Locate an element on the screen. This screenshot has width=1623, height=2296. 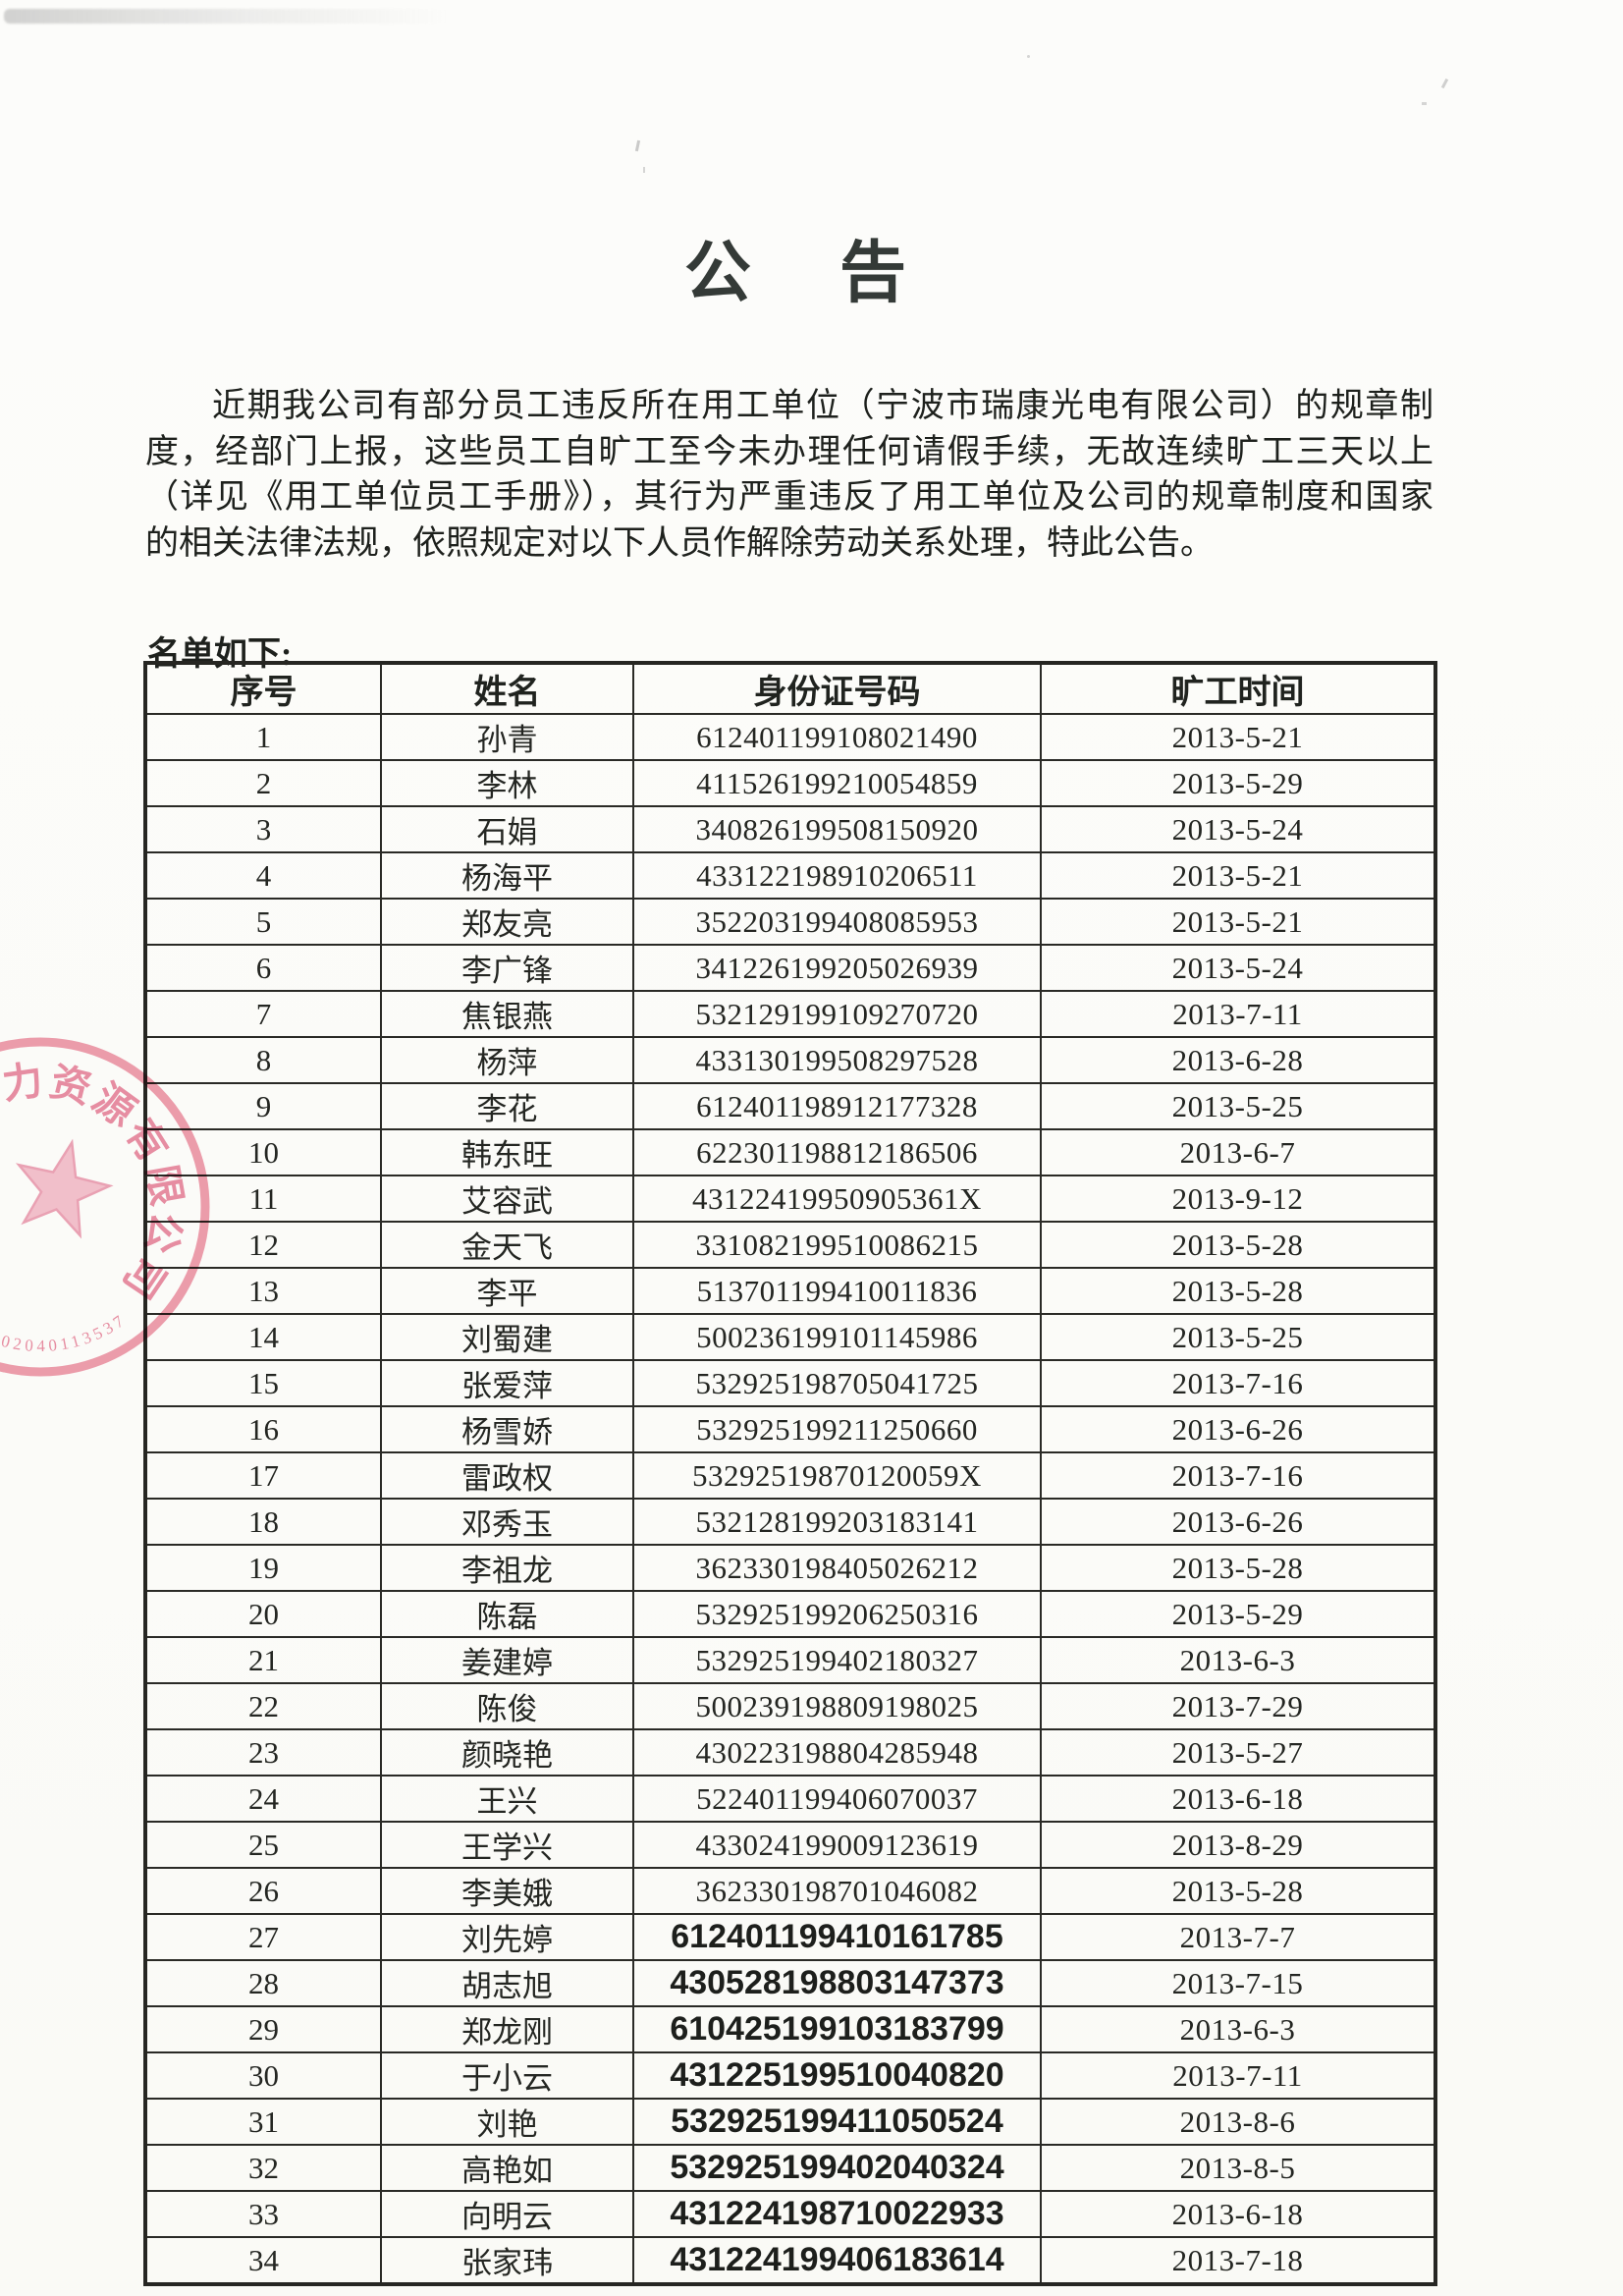
table-row: 12 金天飞 331082199510086215 2013-5-28 is located at coordinates (790, 1245).